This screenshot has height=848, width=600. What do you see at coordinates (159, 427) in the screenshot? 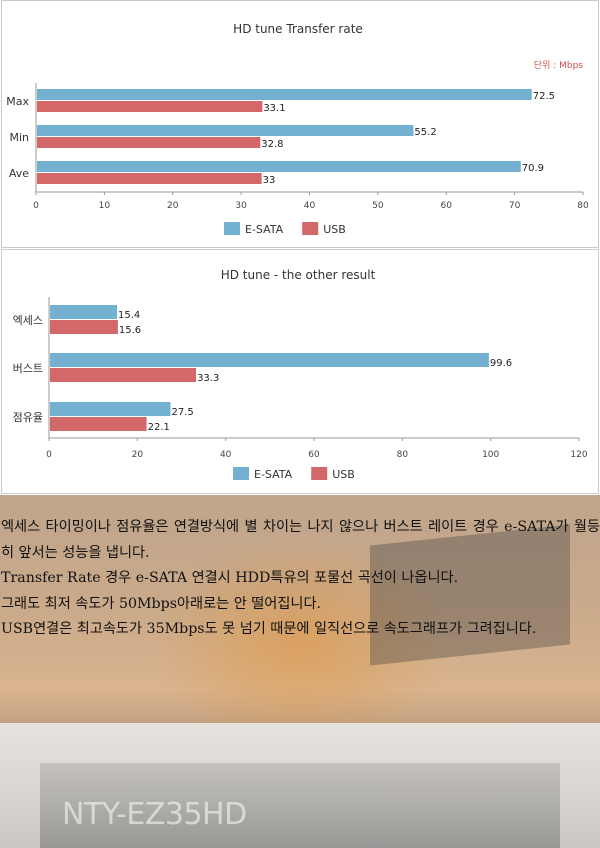
I see `data-label: 22.1` at bounding box center [159, 427].